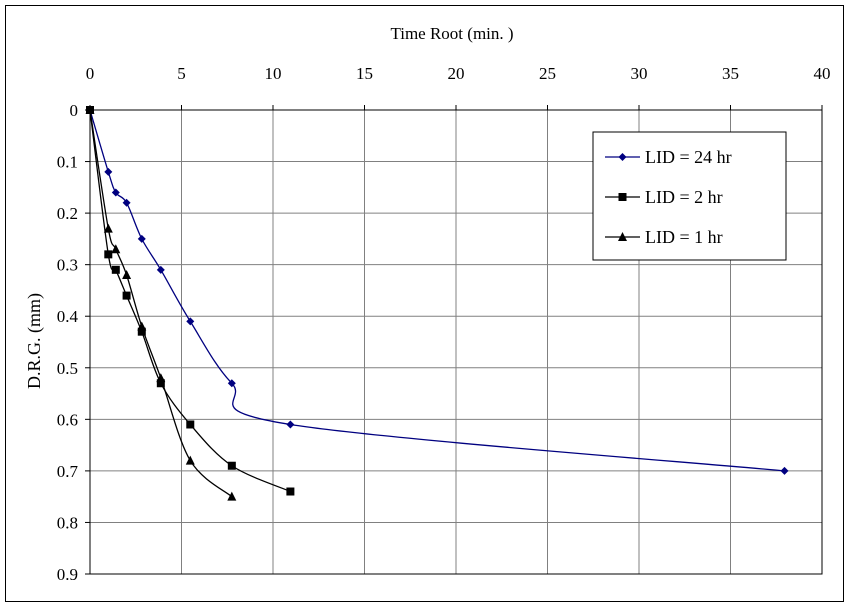 The width and height of the screenshot is (849, 612). What do you see at coordinates (68, 316) in the screenshot?
I see `y-tick-label: 0.4` at bounding box center [68, 316].